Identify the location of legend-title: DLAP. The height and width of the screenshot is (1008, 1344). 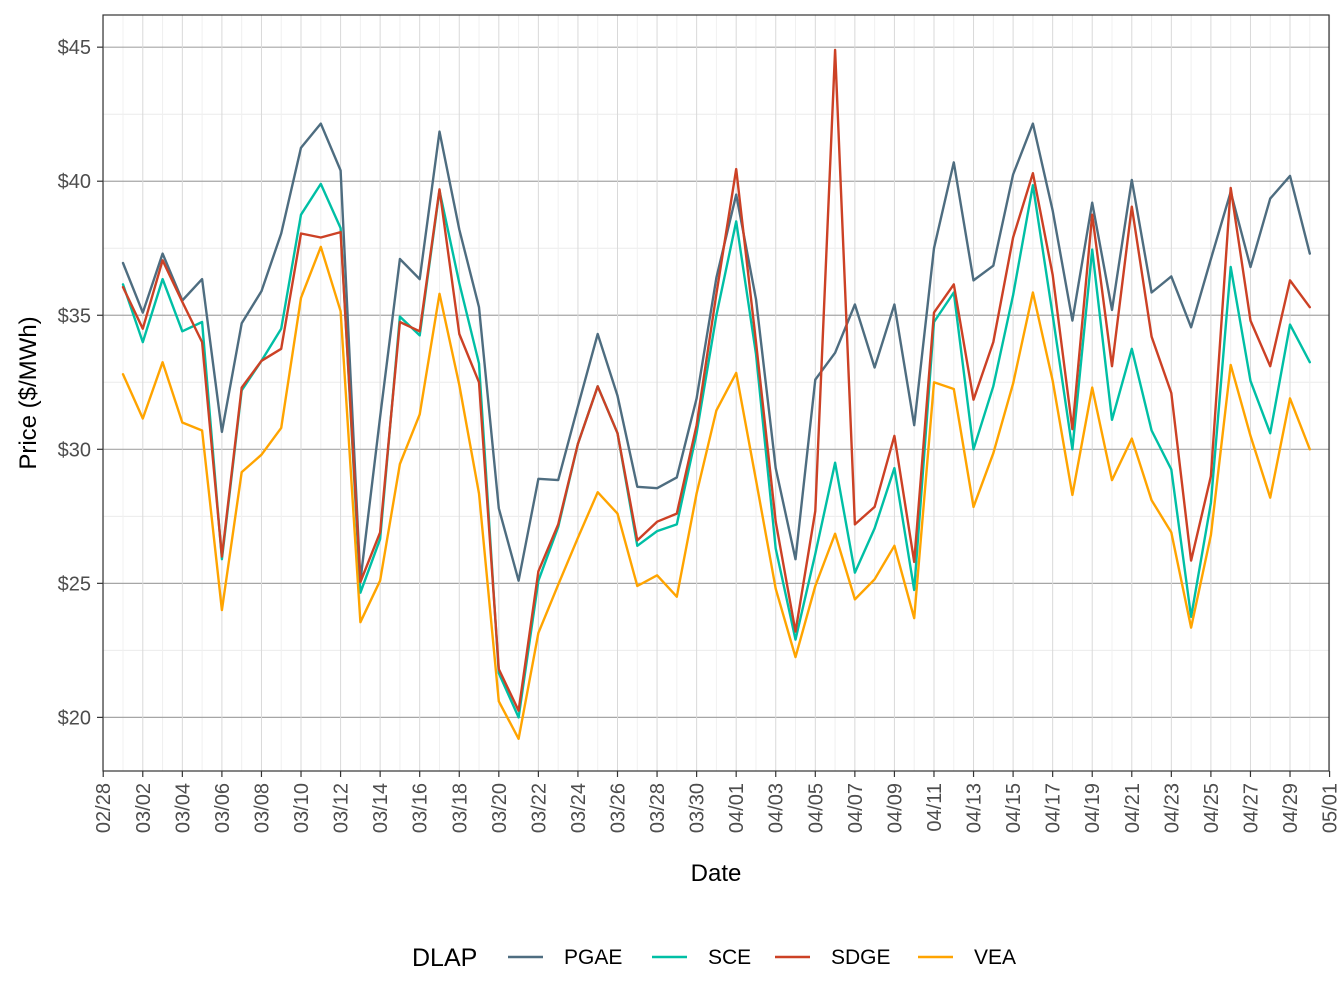
(444, 958).